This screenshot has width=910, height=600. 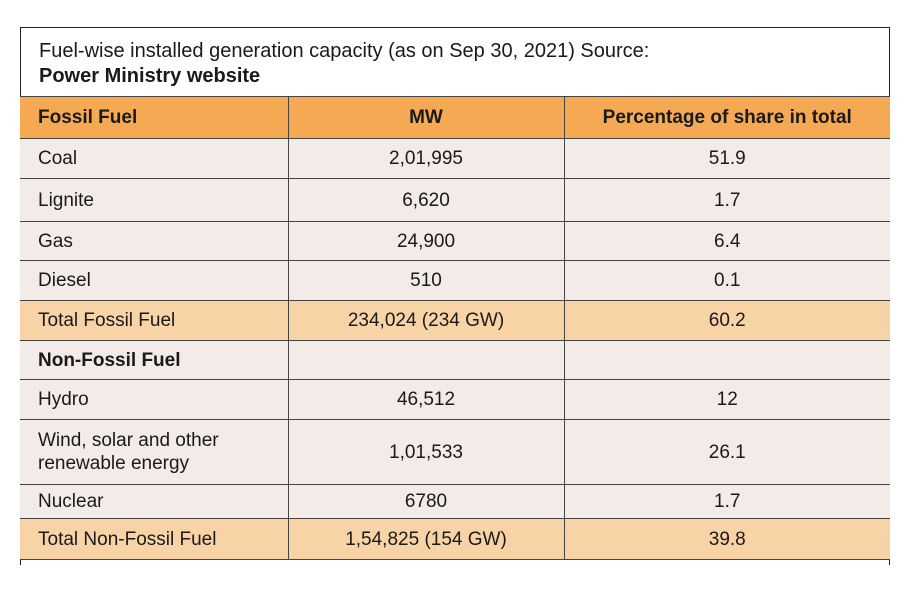 What do you see at coordinates (154, 241) in the screenshot?
I see `row-name: Gas` at bounding box center [154, 241].